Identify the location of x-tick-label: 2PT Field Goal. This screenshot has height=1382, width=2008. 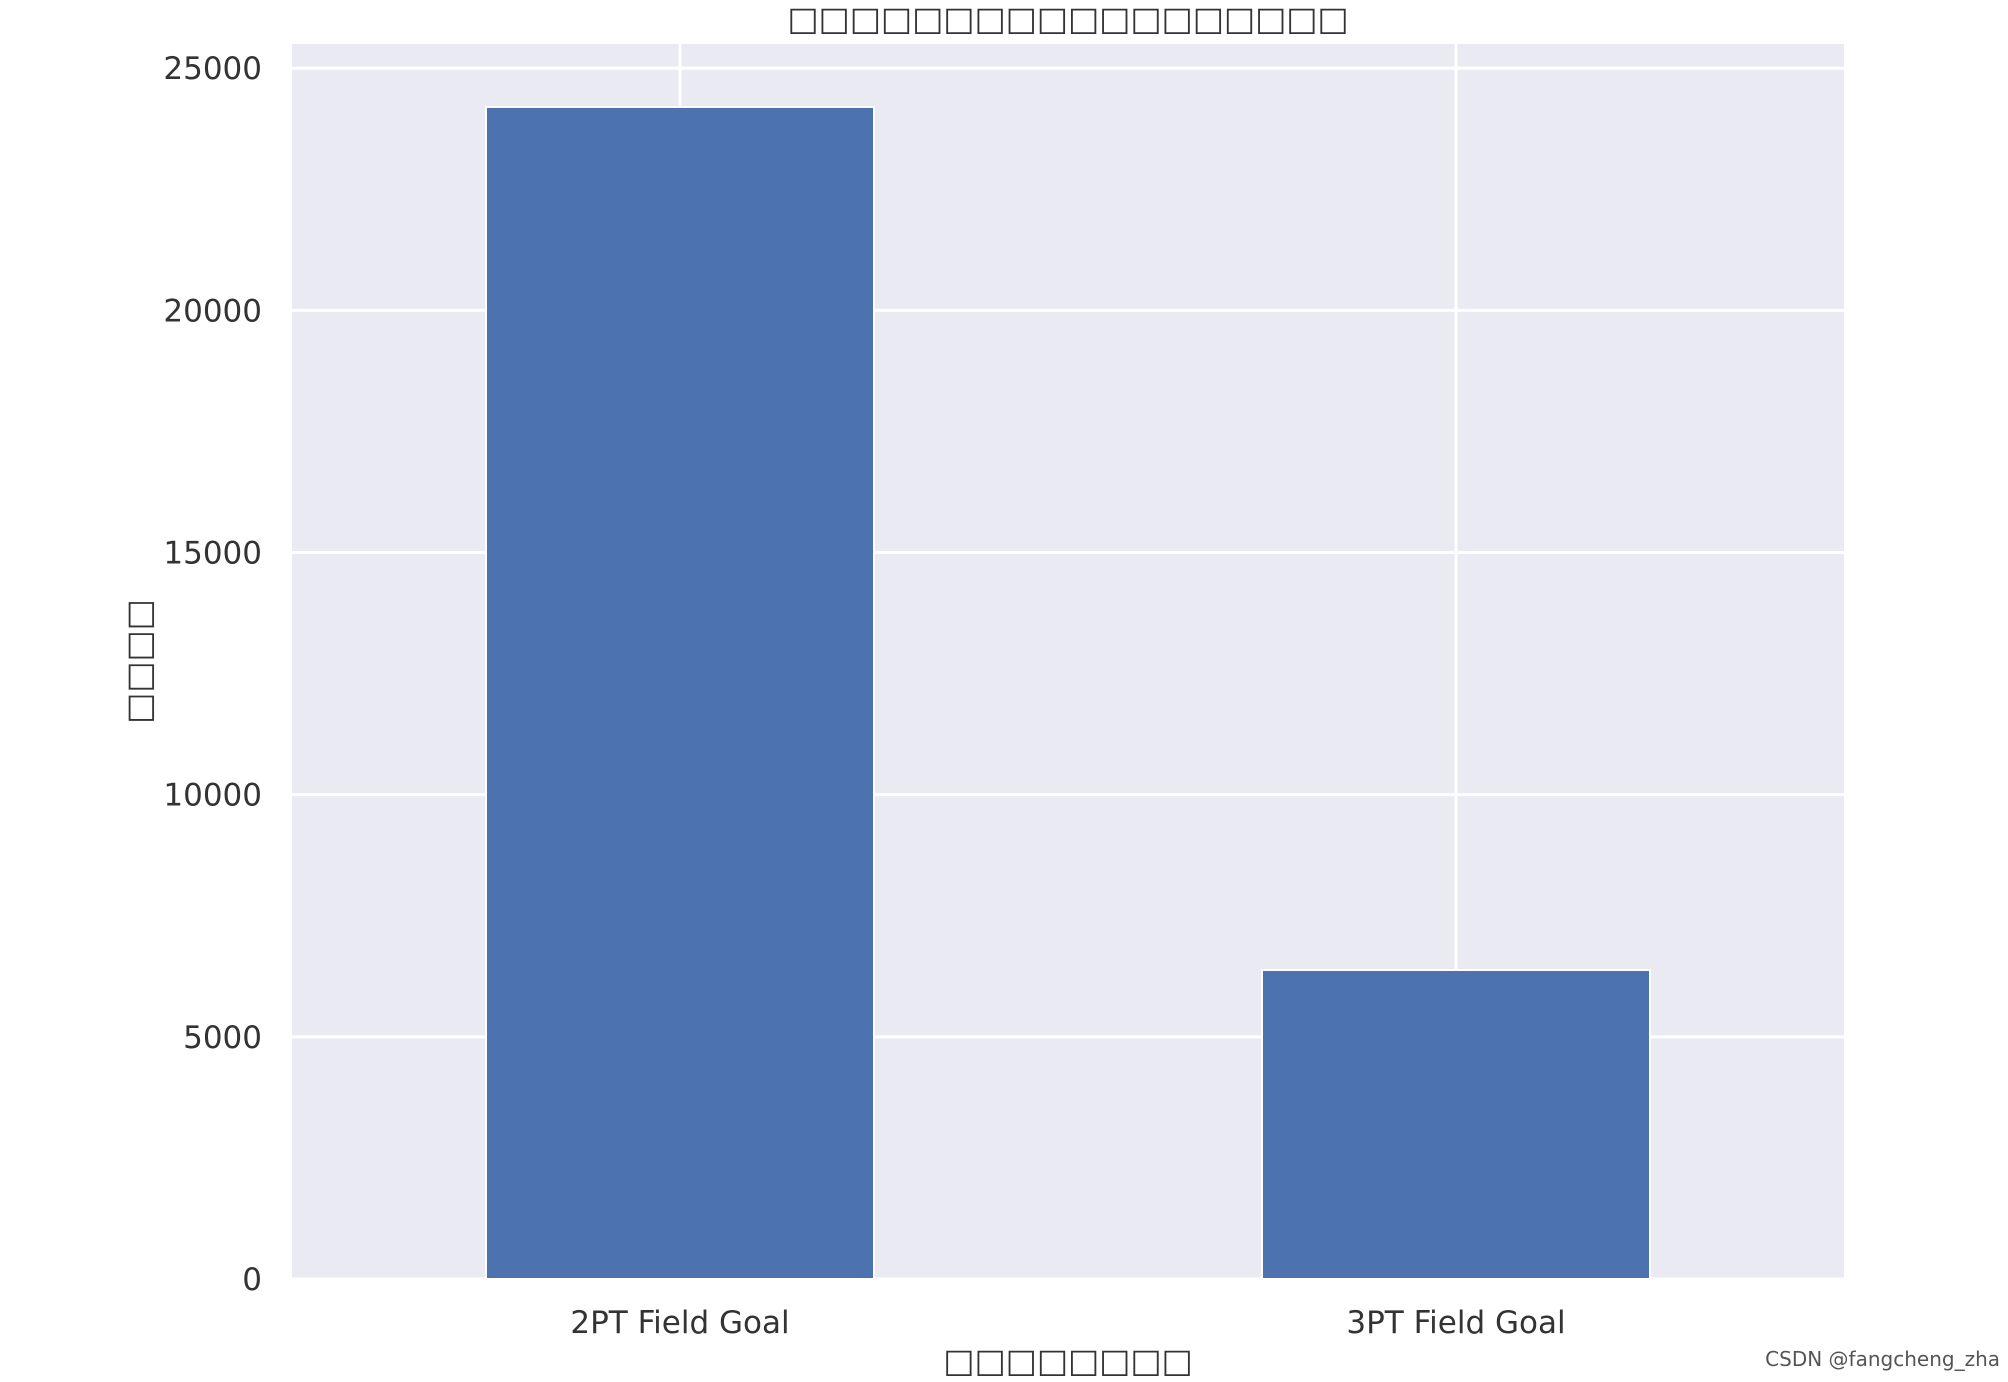
(679, 1323).